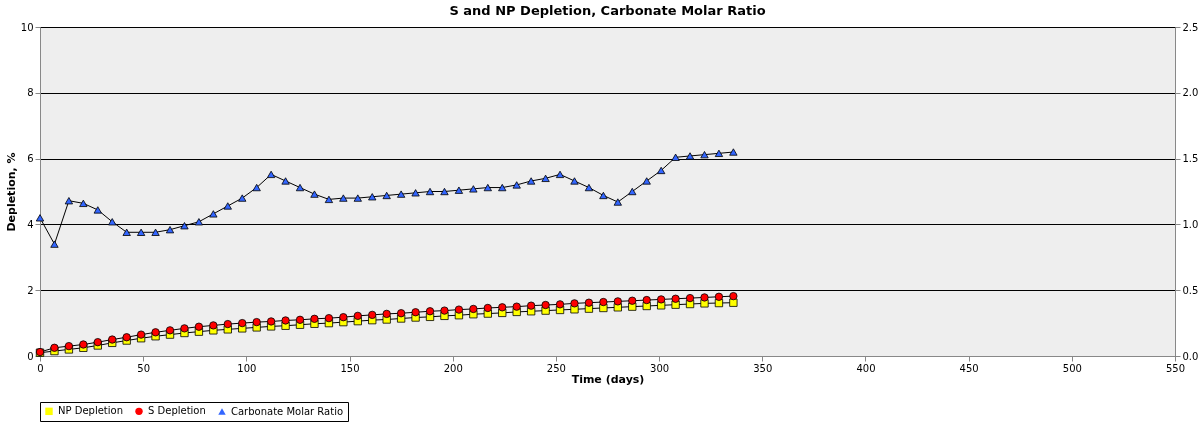 This screenshot has height=427, width=1203. Describe the element at coordinates (1175, 368) in the screenshot. I see `x-tick-label: 550` at that location.